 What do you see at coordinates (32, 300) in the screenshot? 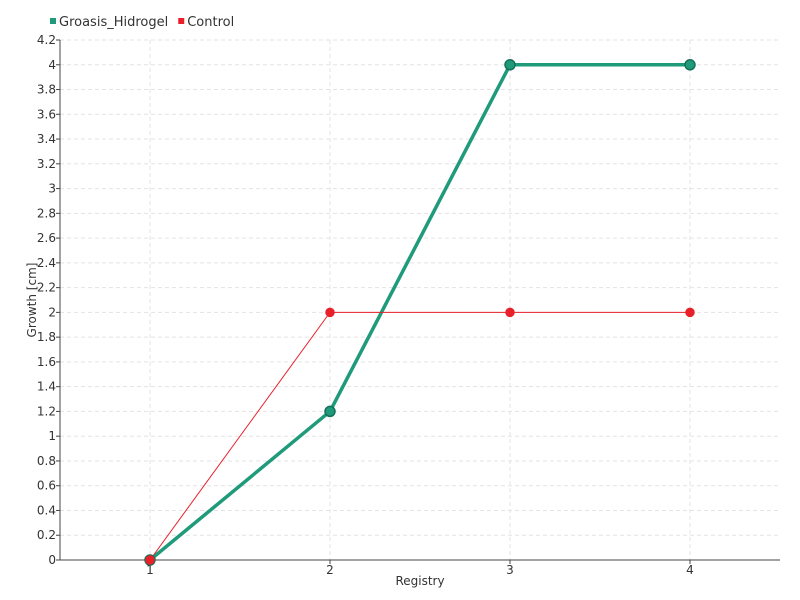
I see `y-axis-title: Growth [cm]` at bounding box center [32, 300].